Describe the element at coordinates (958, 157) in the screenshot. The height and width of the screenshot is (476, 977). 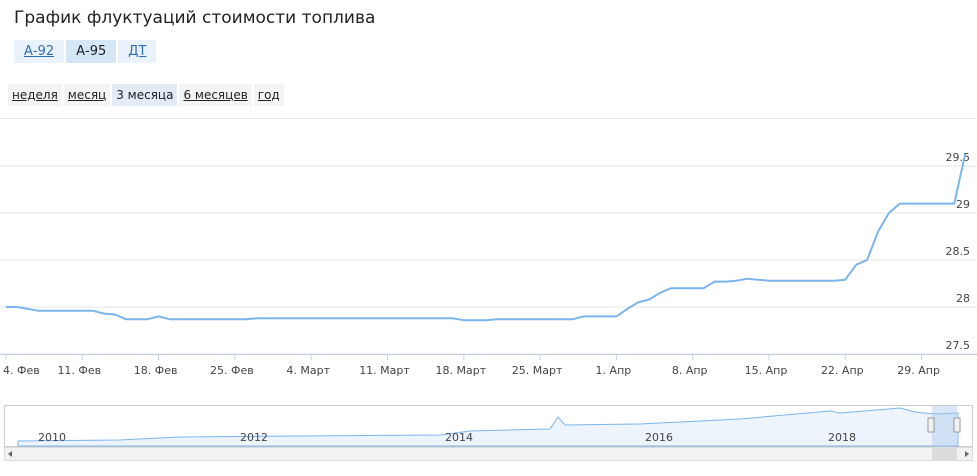
I see `y-tick-label: 29.5` at that location.